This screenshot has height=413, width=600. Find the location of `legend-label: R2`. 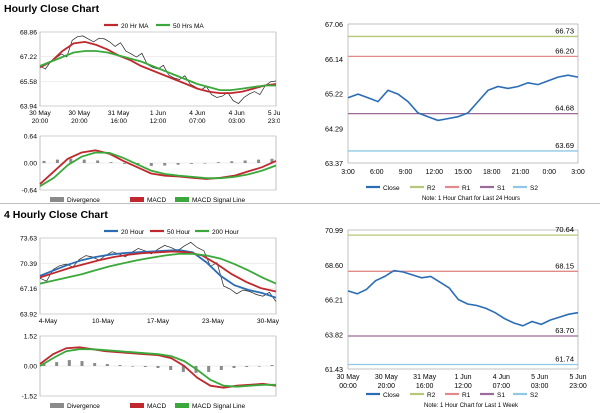

legend-label: R2 is located at coordinates (431, 188).